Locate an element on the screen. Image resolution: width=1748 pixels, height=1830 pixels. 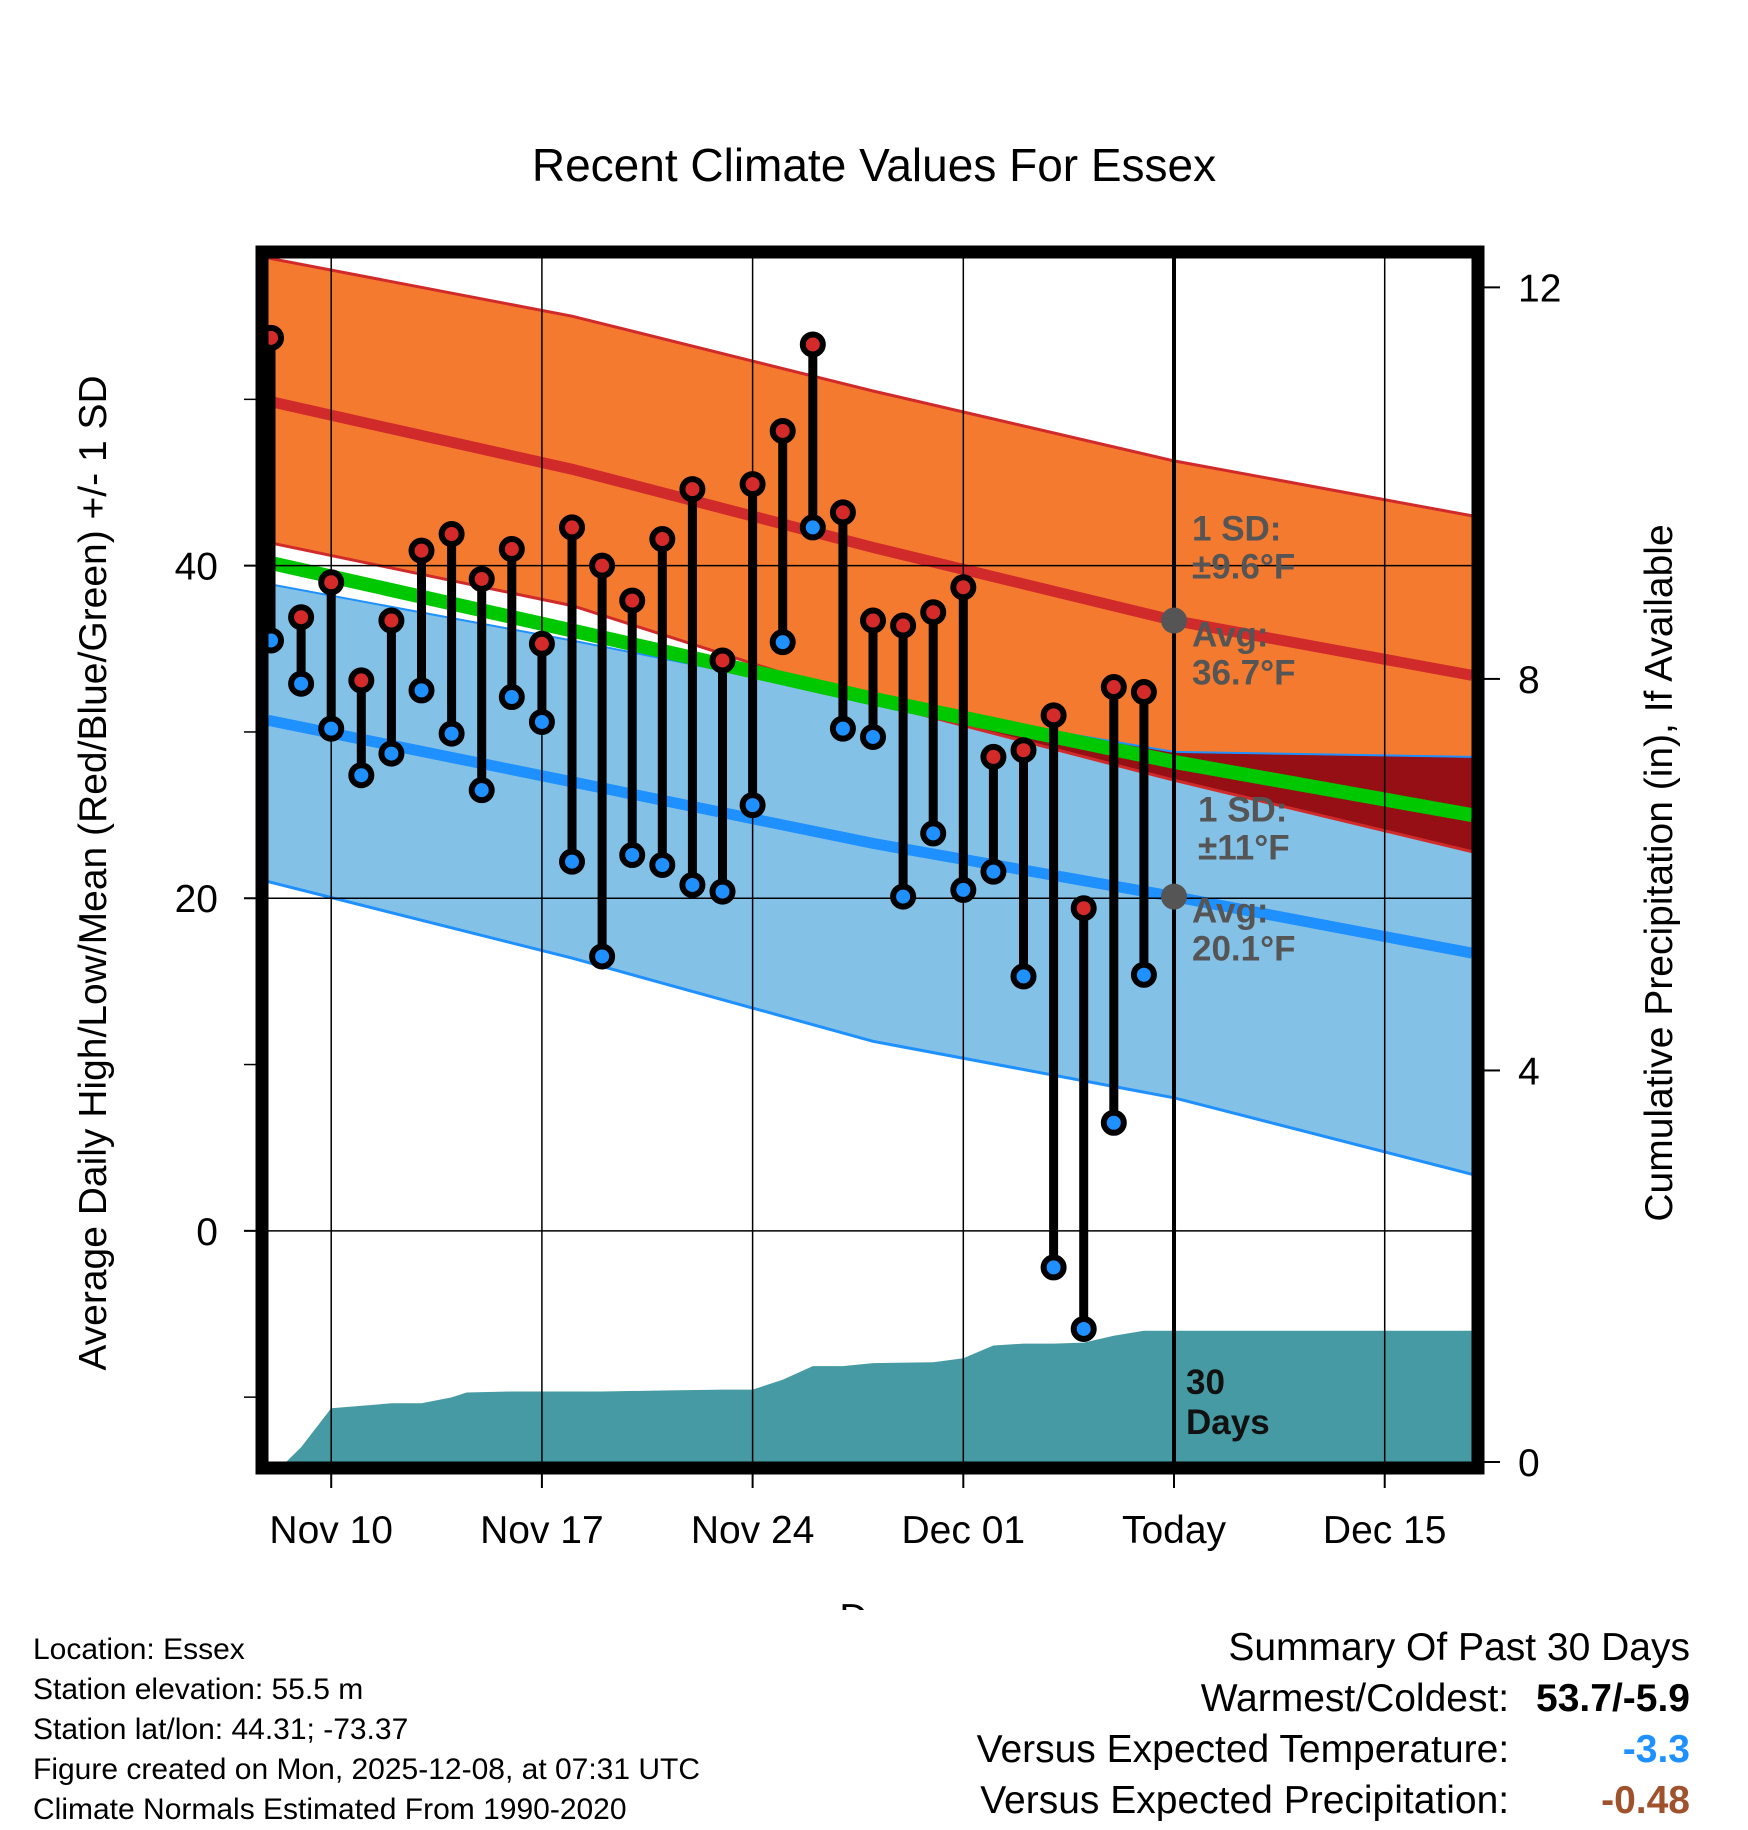
high-avg-label: Avg: 36.7°F is located at coordinates (1244, 654).